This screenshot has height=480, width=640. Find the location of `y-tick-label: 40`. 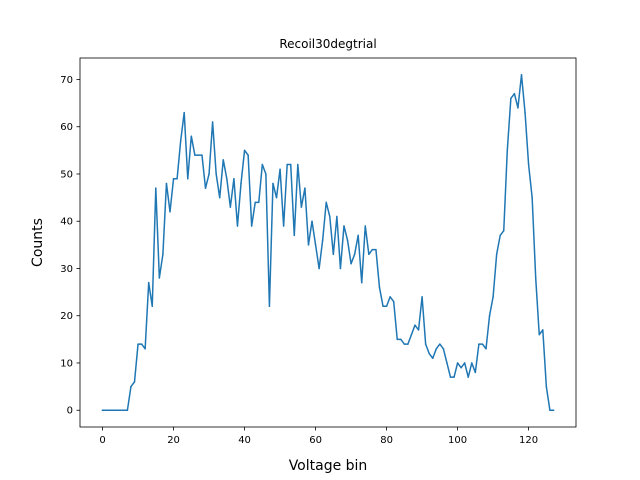

y-tick-label: 40 is located at coordinates (66, 222).